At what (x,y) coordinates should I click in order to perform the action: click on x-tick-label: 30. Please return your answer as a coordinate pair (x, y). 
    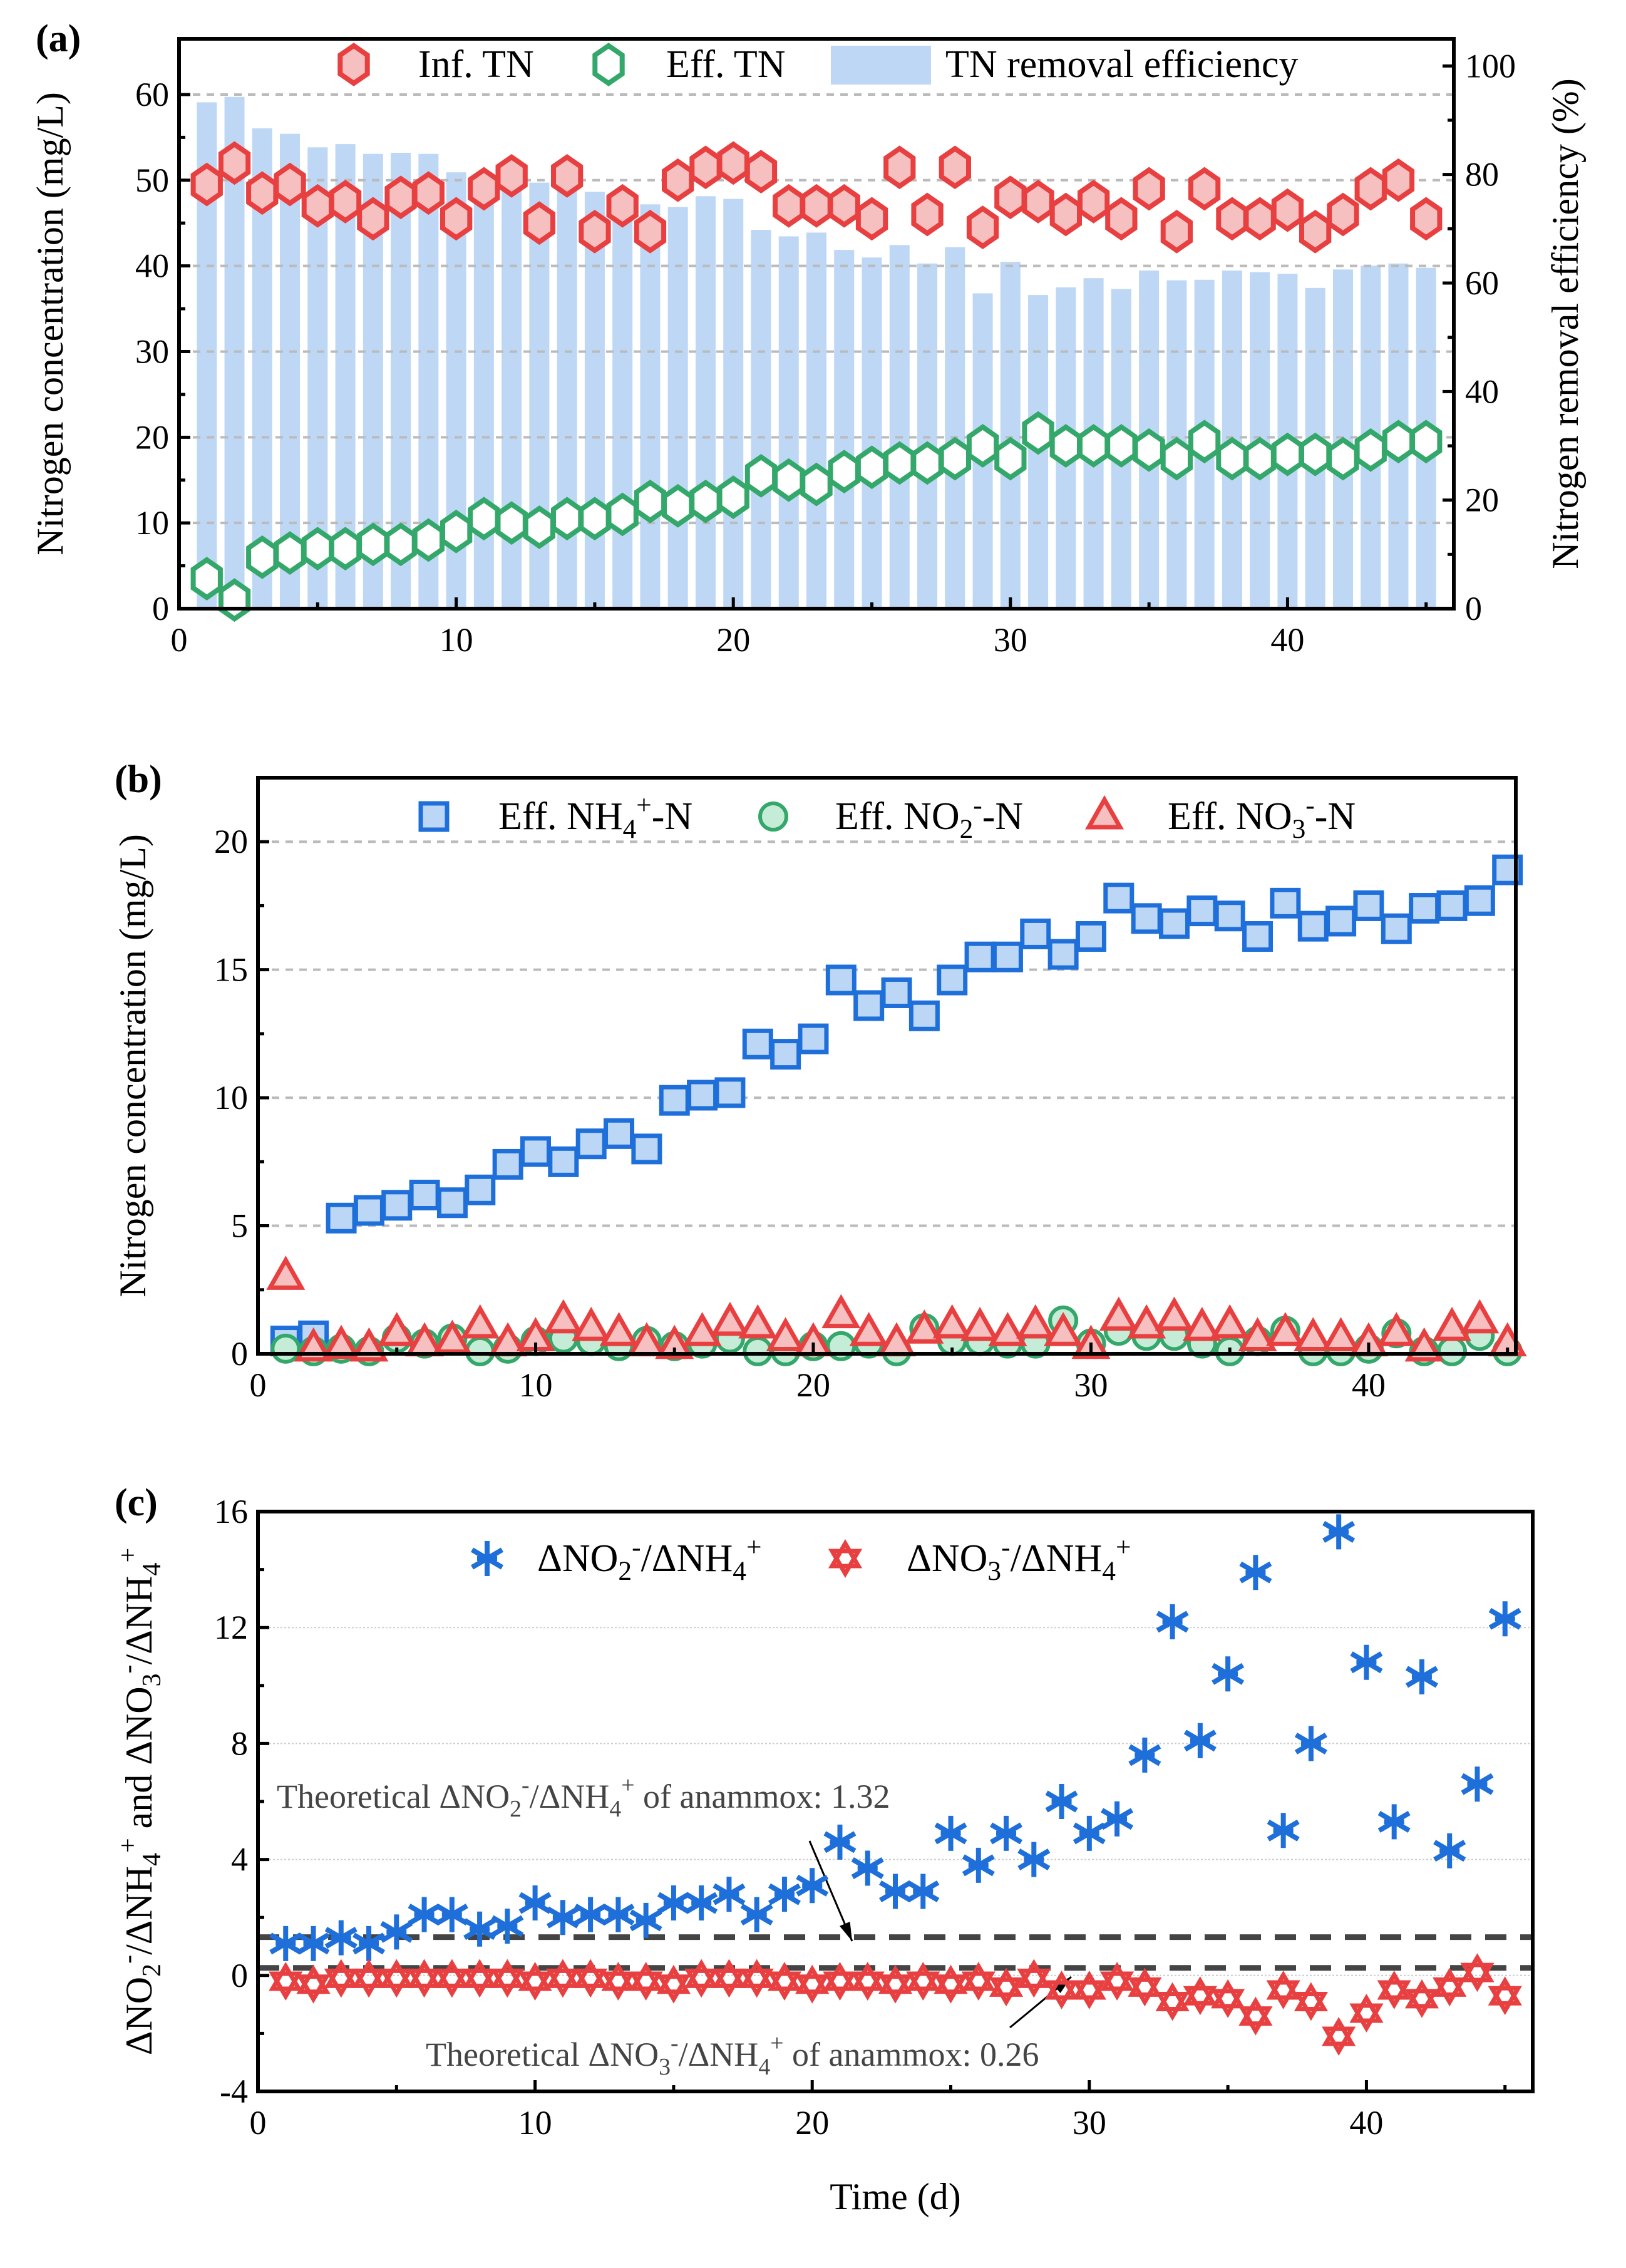
    Looking at the image, I should click on (1091, 1385).